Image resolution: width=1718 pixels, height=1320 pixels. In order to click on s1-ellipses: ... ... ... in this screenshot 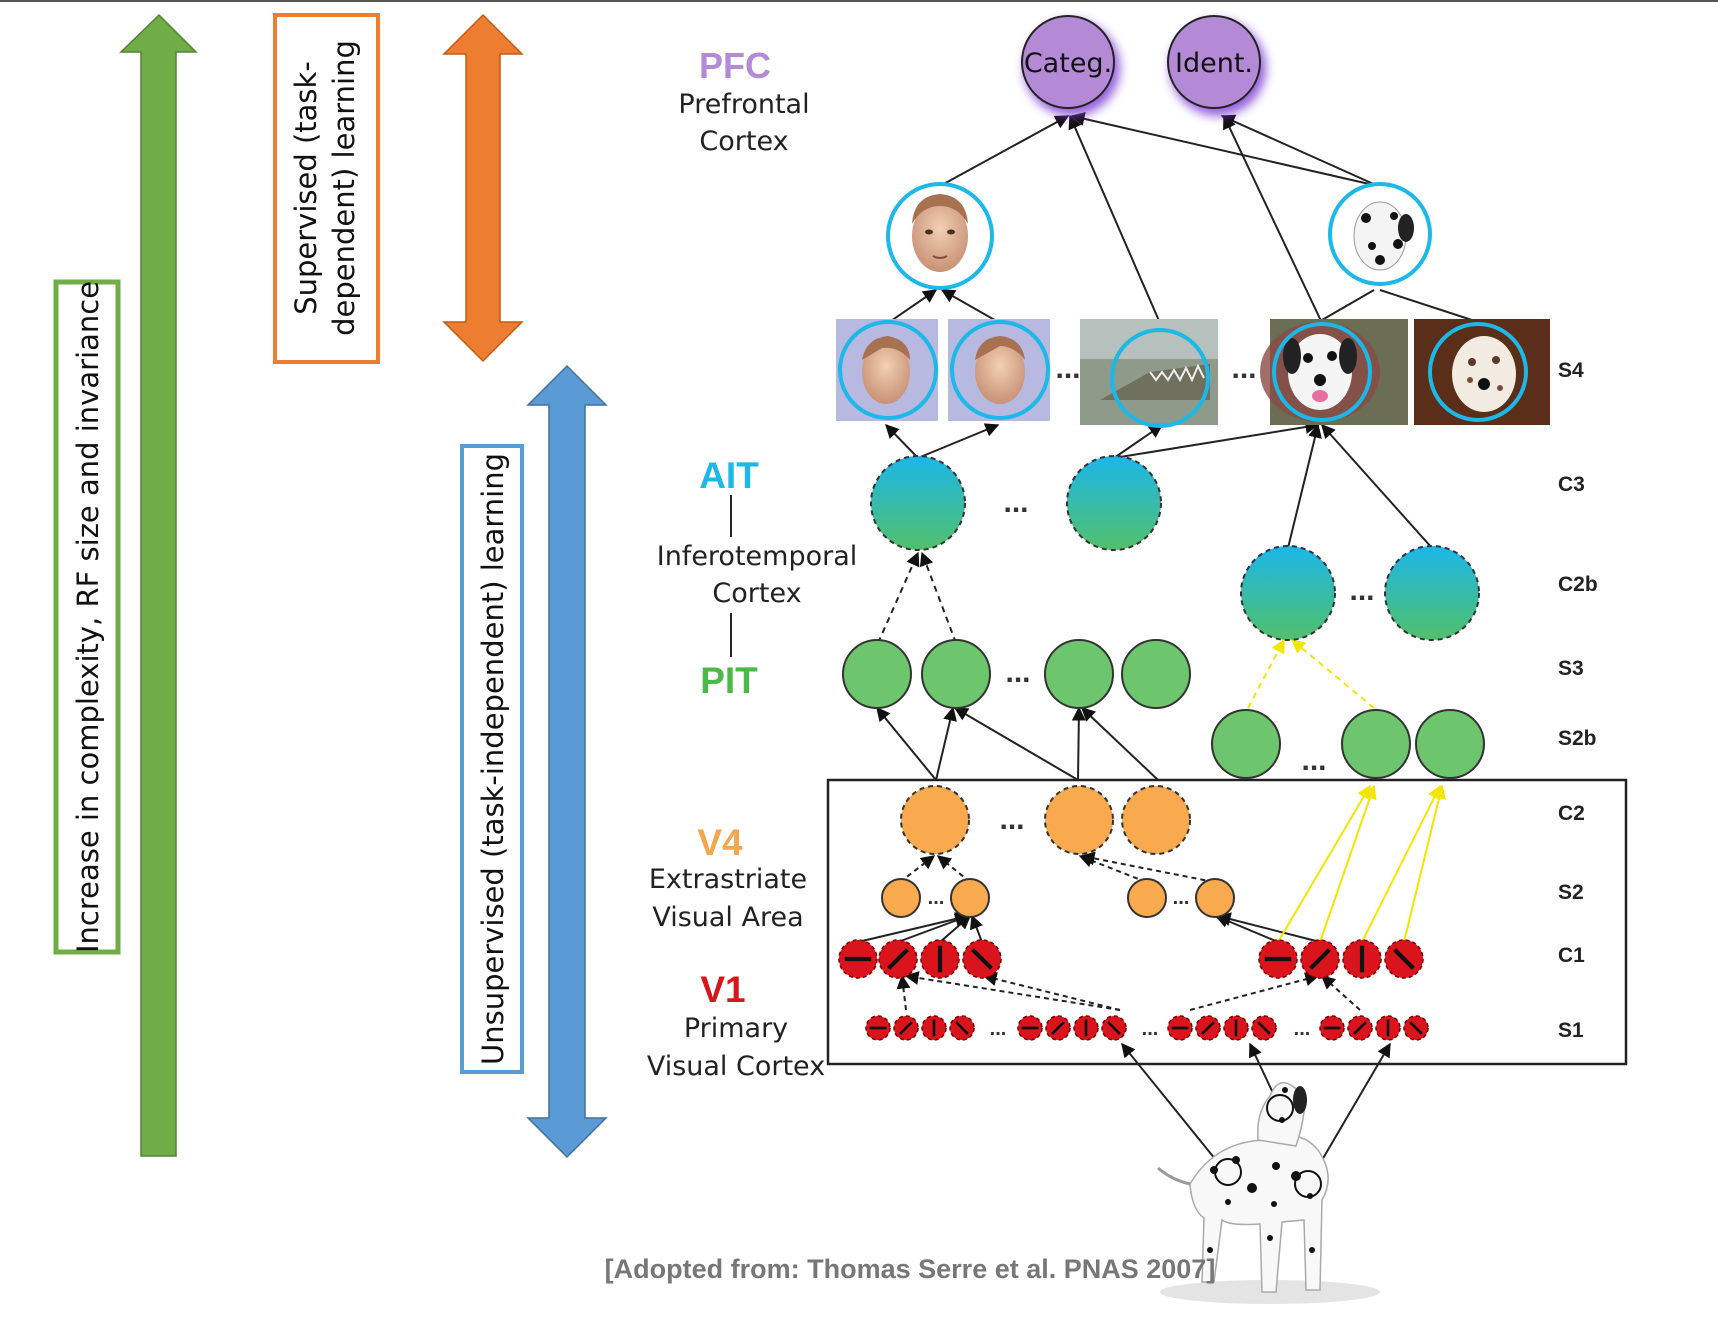, I will do `click(1150, 1029)`.